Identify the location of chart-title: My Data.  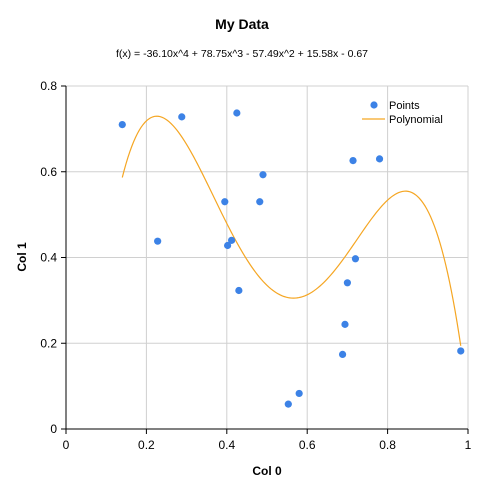
(242, 24).